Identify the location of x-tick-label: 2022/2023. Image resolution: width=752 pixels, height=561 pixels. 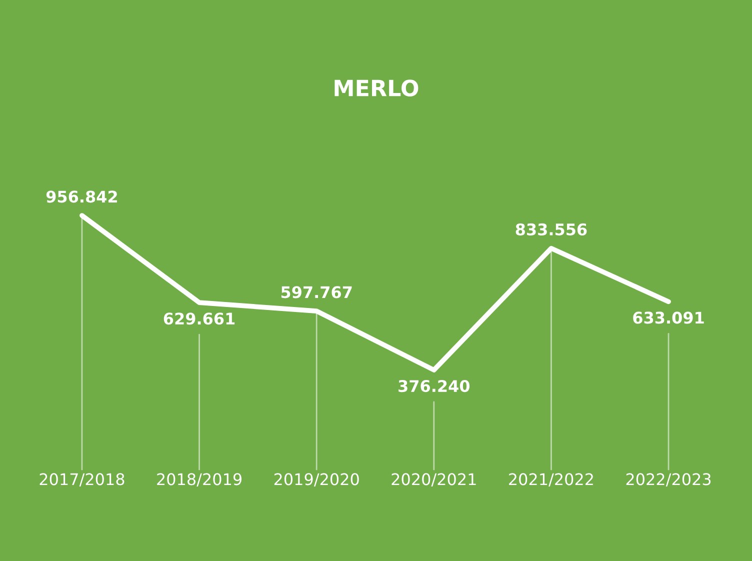
(668, 480).